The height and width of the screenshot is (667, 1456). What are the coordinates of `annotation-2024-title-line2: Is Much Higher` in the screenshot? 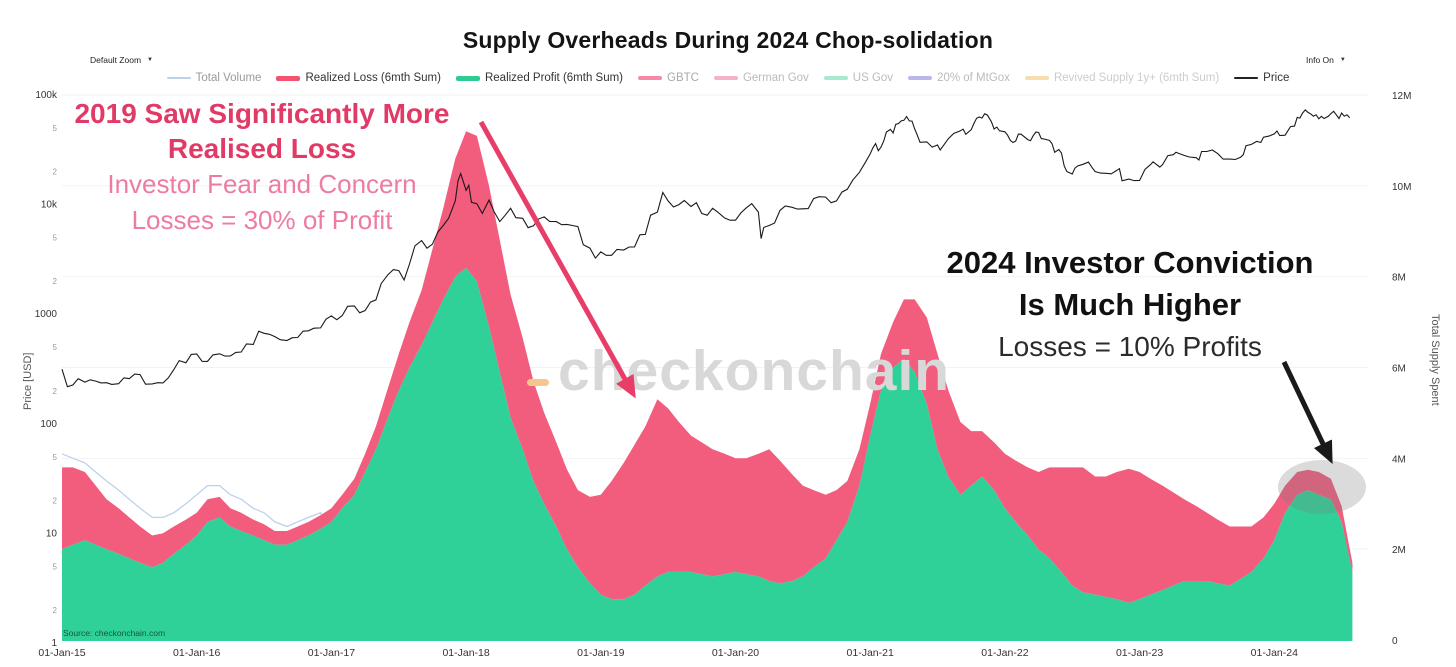 It's located at (1130, 304).